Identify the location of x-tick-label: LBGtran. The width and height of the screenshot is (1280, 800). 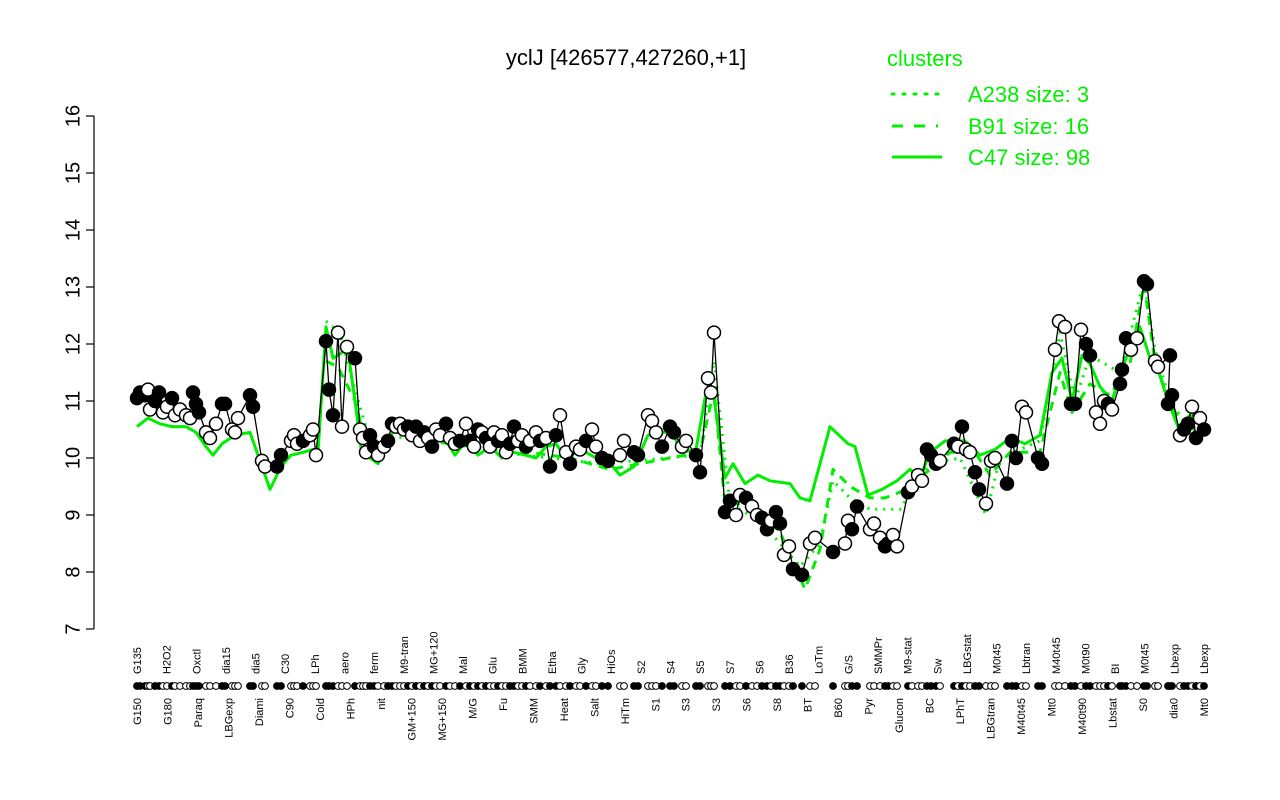
(992, 718).